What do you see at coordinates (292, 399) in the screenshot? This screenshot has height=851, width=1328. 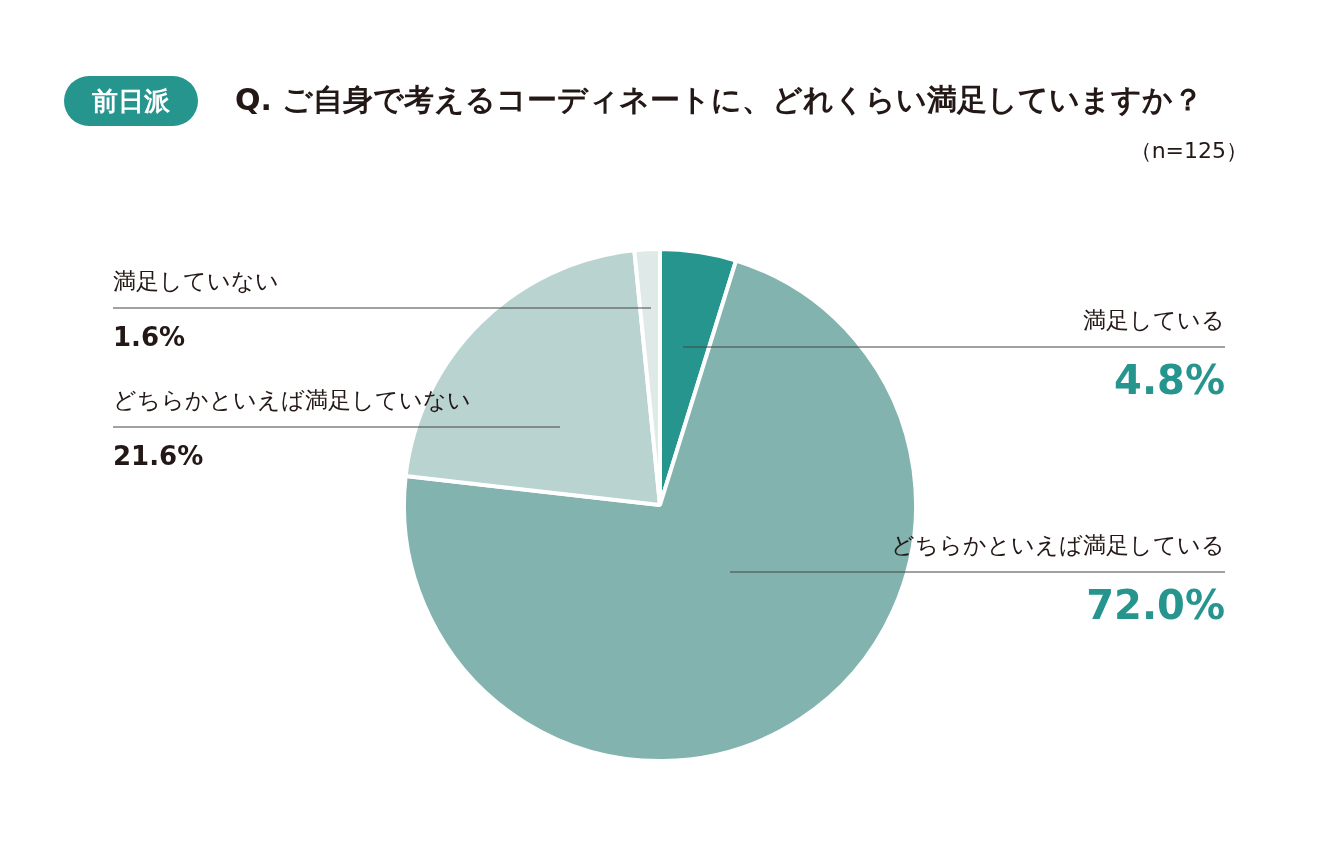 I see `slice-label: どちらかといえば満足していない` at bounding box center [292, 399].